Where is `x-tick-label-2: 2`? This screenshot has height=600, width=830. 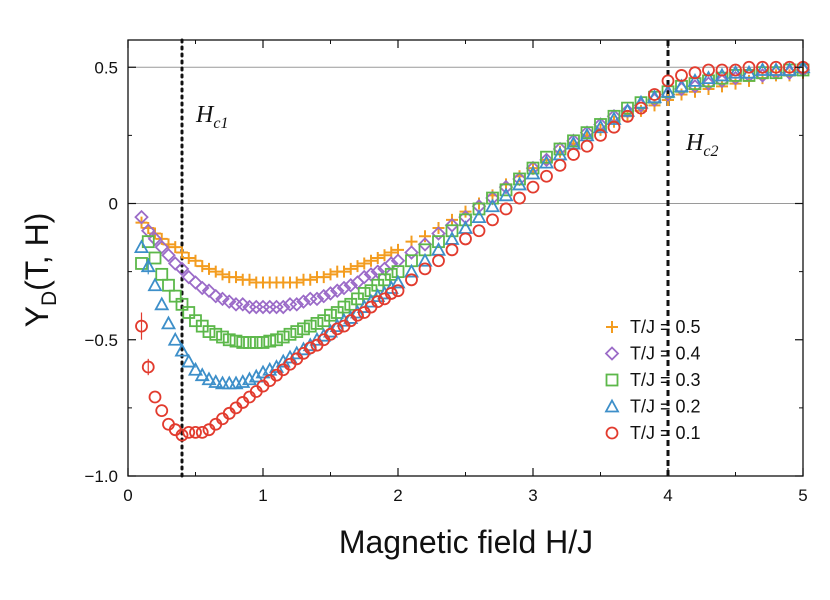 x-tick-label-2: 2 is located at coordinates (397, 495).